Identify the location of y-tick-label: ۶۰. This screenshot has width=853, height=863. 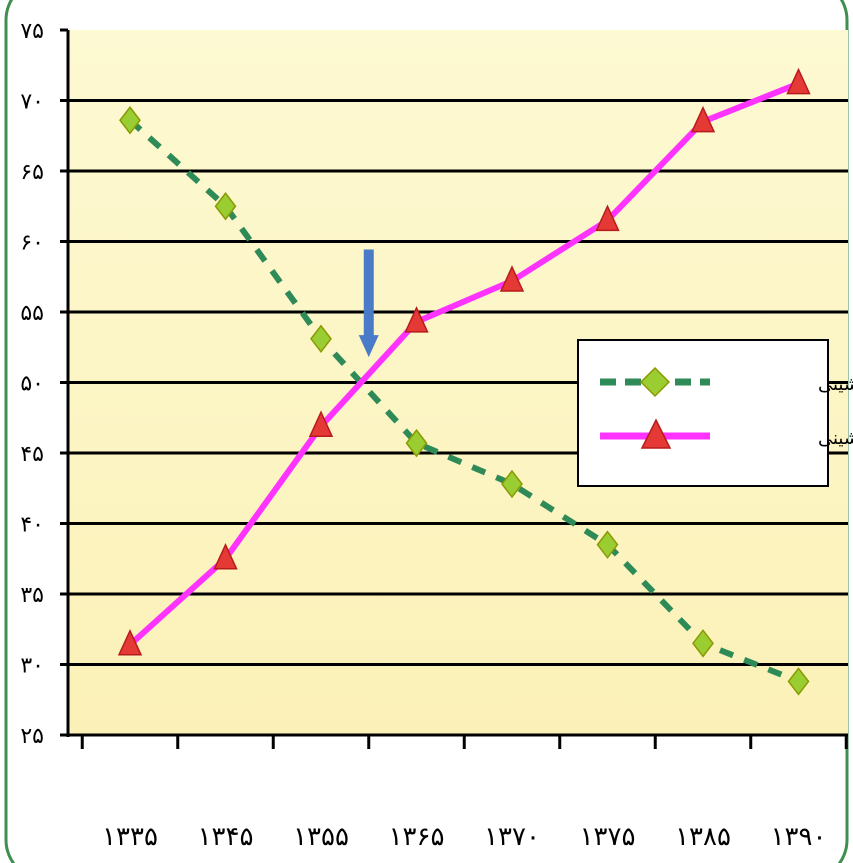
(32, 243).